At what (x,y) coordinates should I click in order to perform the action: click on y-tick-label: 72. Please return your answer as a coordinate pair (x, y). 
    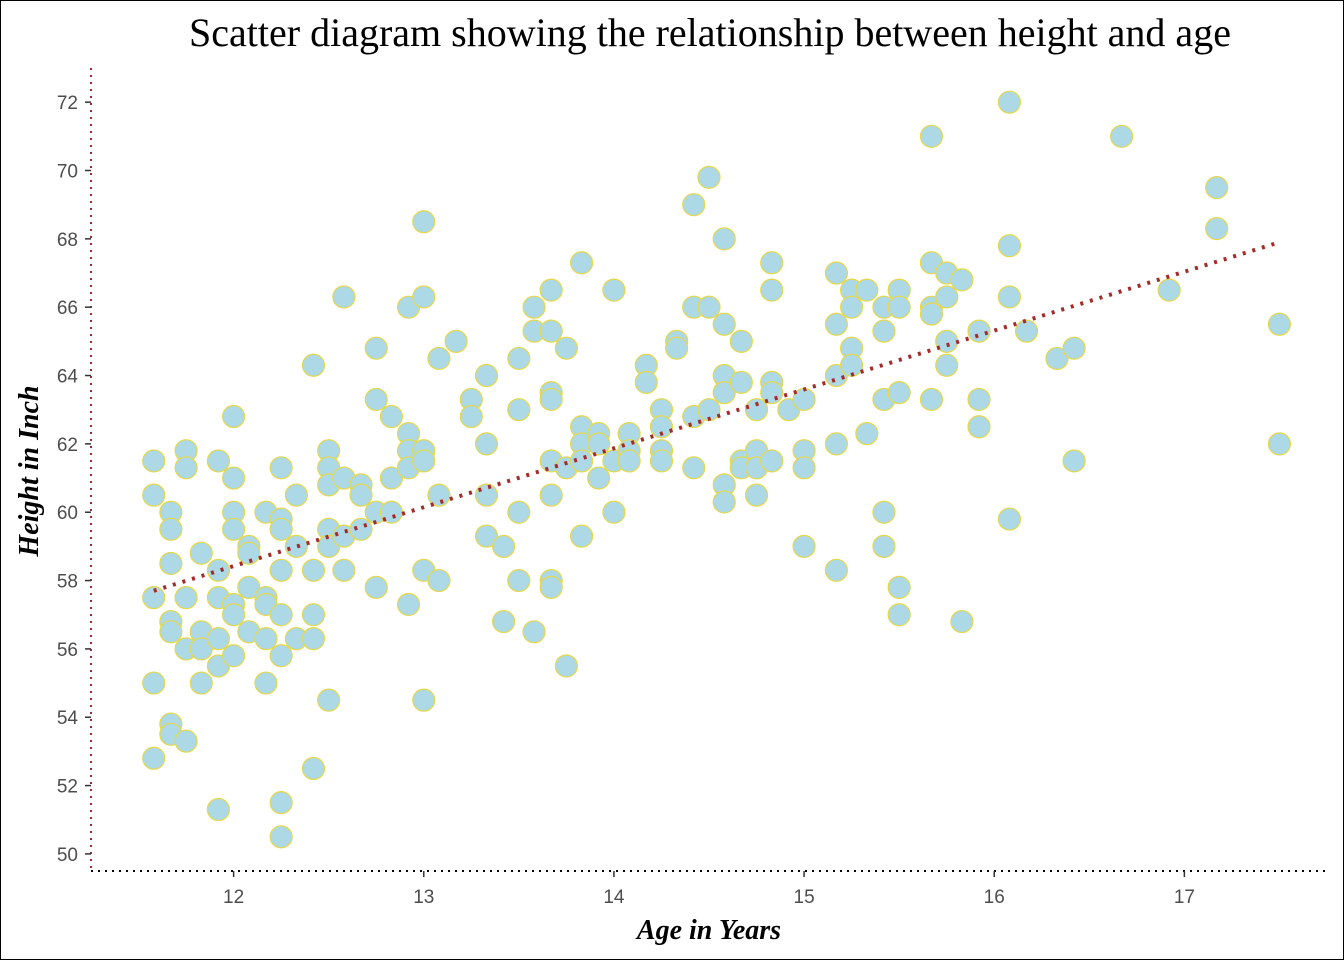
    Looking at the image, I should click on (67, 103).